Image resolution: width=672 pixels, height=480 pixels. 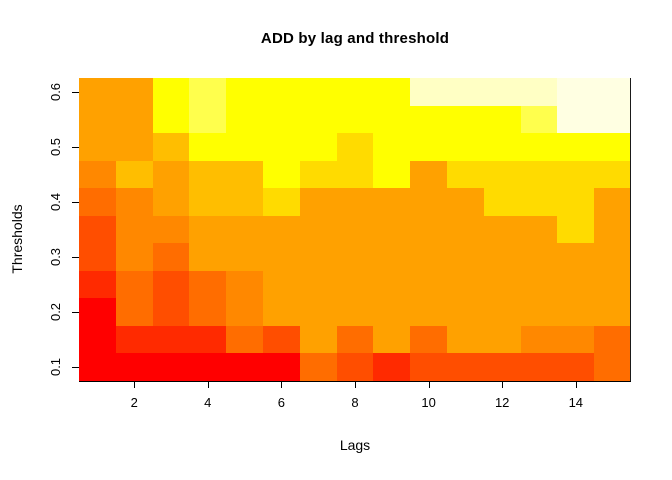 What do you see at coordinates (355, 38) in the screenshot?
I see `chart-title: ADD by lag and threshold` at bounding box center [355, 38].